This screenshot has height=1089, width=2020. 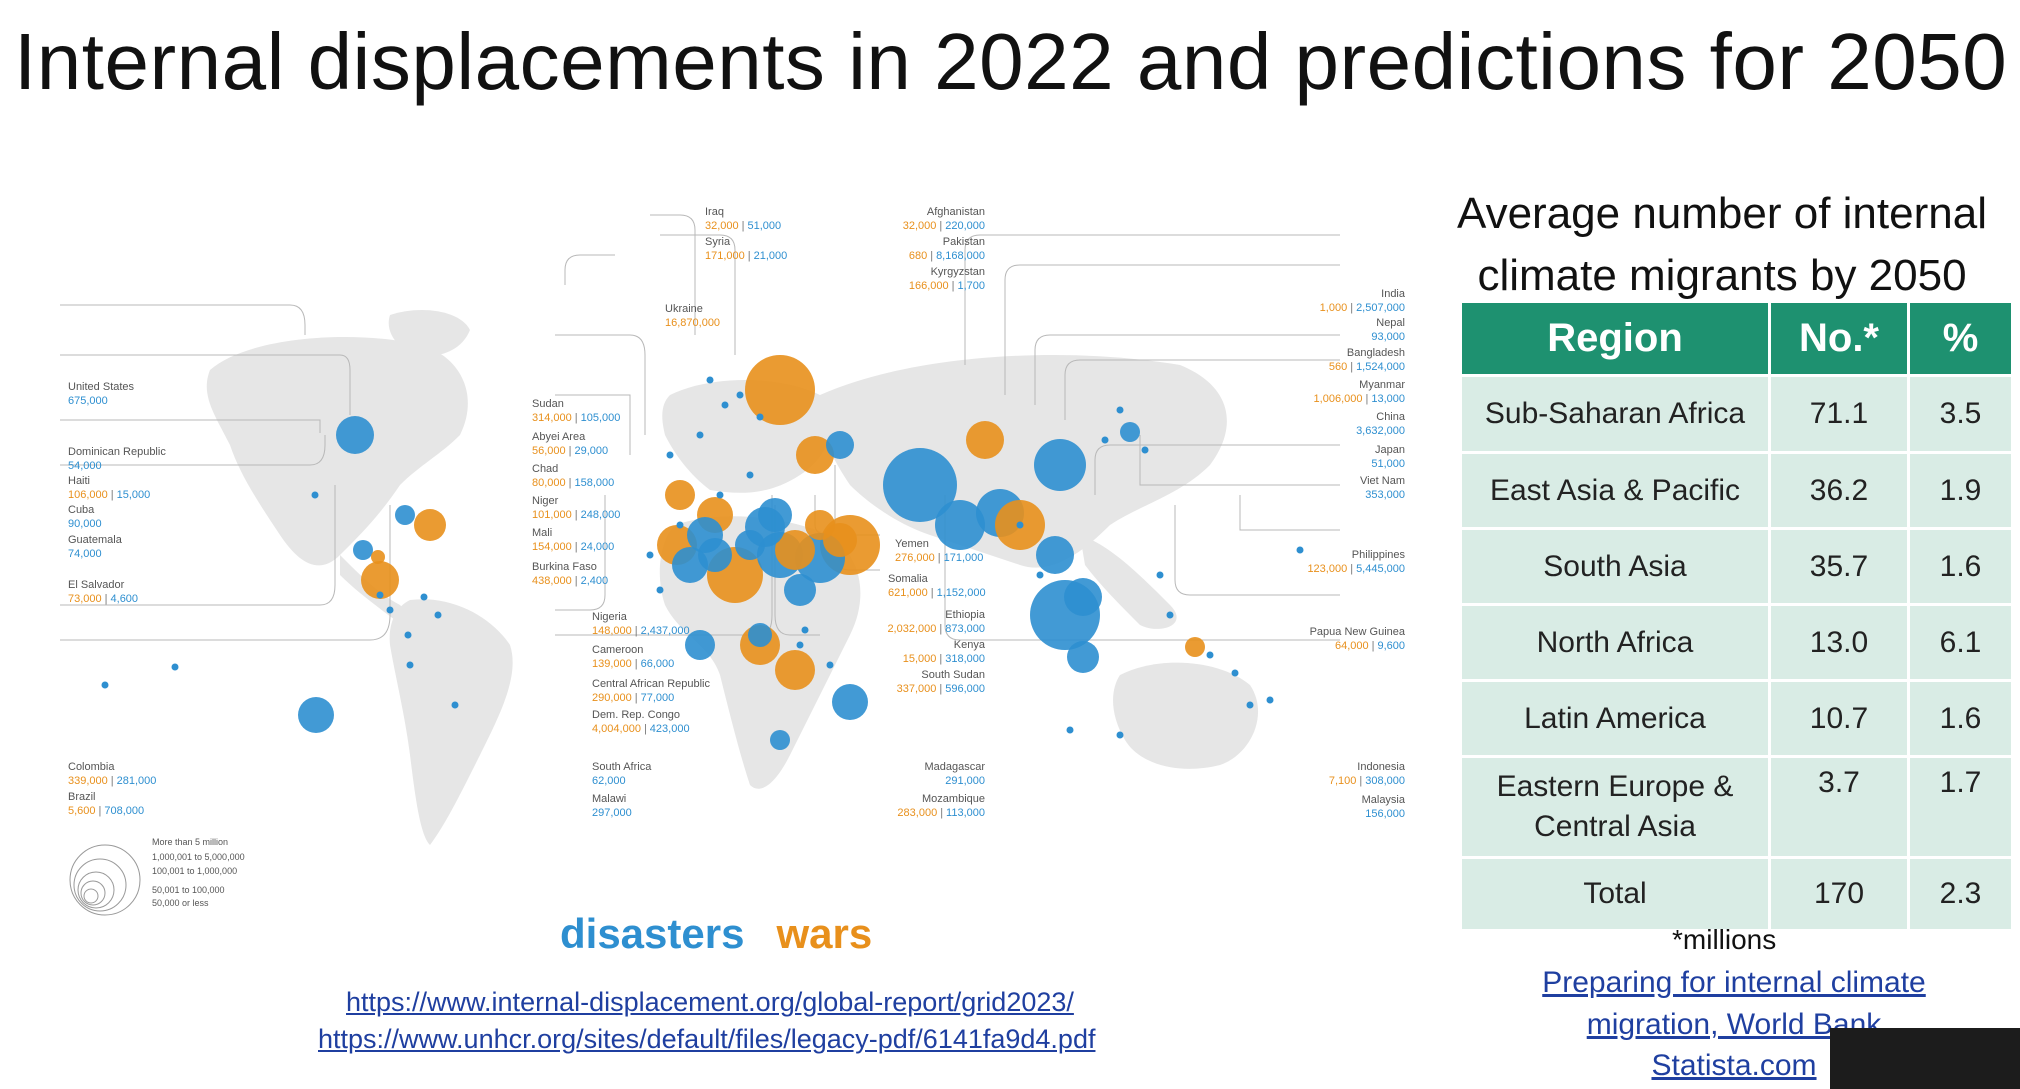 I want to click on map-label-values: 7,100 | 308,000, so click(x=1366, y=781).